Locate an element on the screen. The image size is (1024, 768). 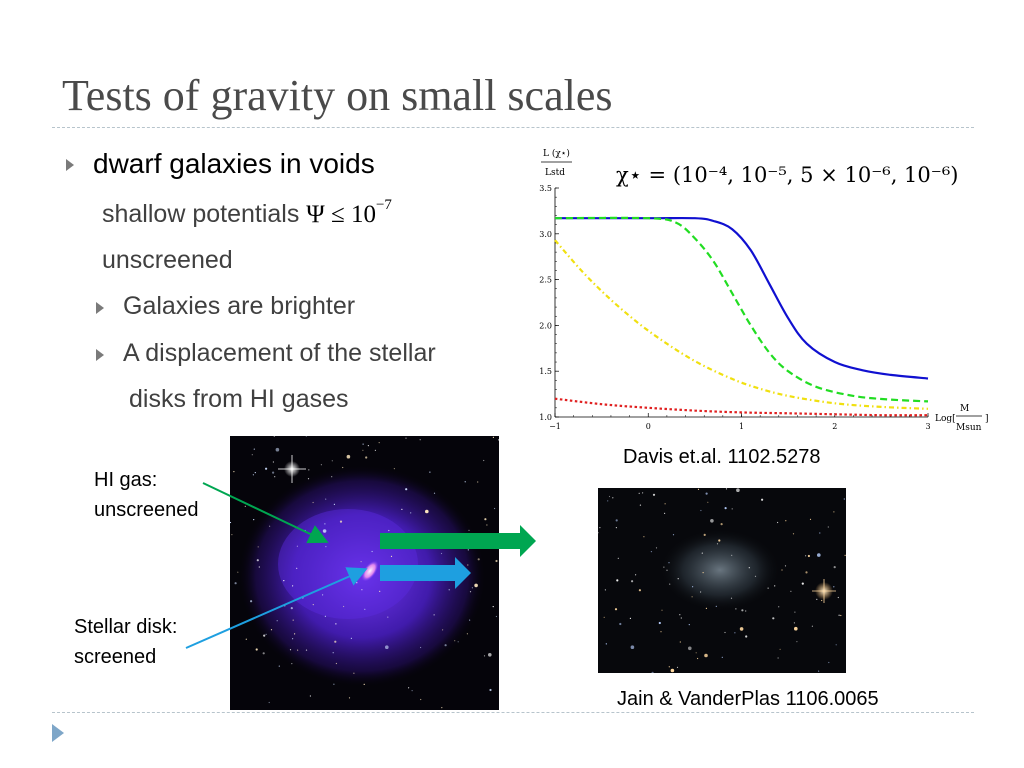
hi-gas-label: HI gas: is located at coordinates (126, 480).